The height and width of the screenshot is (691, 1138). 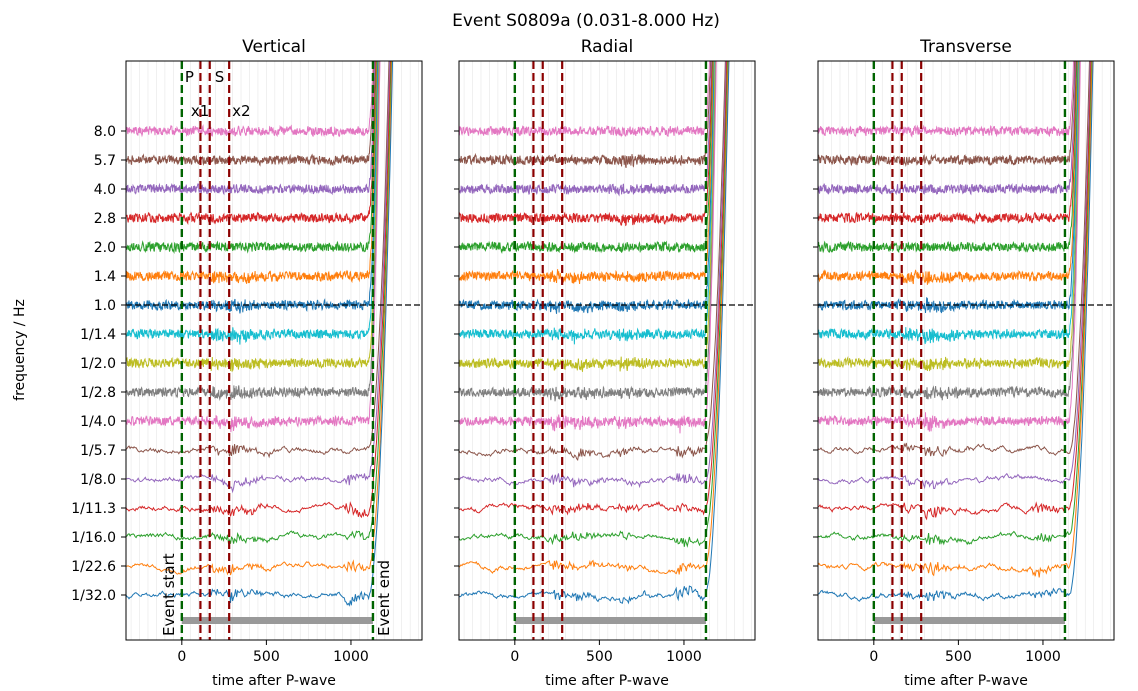 I want to click on y-tick-label: 1/4.0, so click(x=98, y=422).